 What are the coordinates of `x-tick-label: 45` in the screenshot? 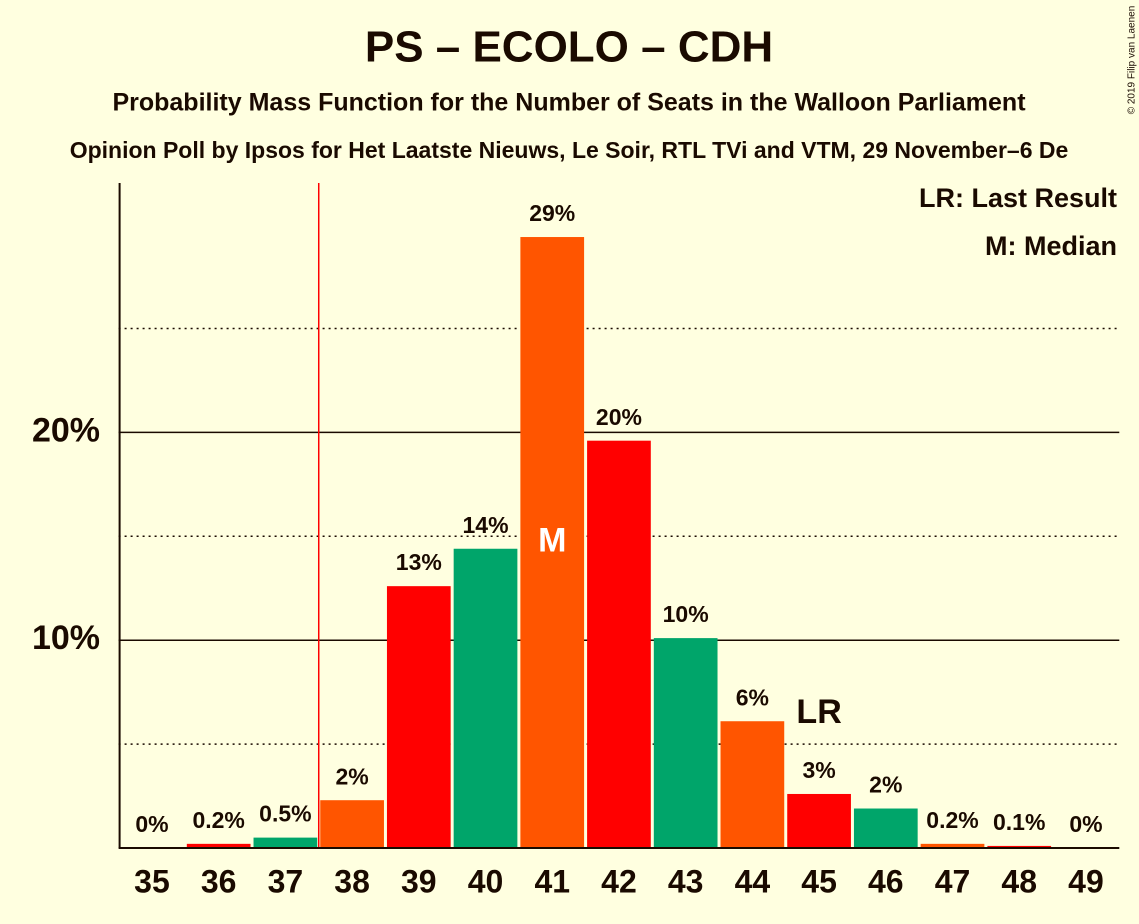 It's located at (819, 881).